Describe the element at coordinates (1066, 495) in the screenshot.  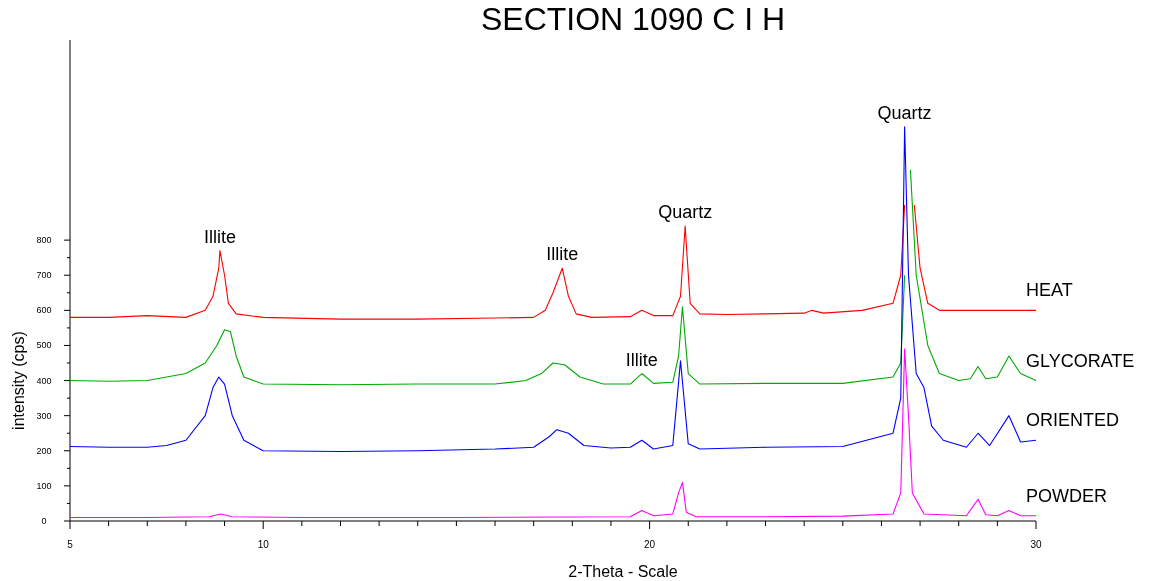
I see `series-label: POWDER` at that location.